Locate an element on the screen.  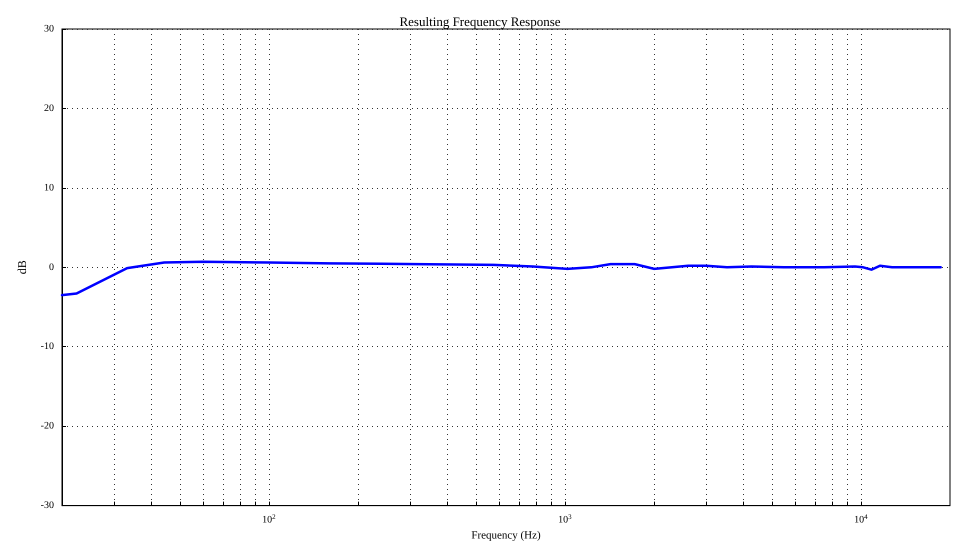
y-tick-label: 20 is located at coordinates (49, 108).